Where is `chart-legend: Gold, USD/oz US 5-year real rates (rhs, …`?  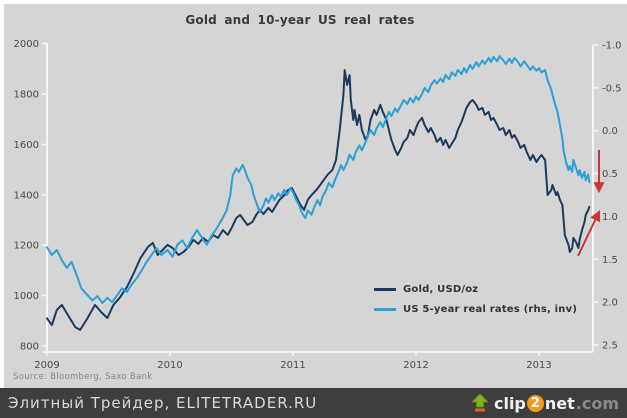 chart-legend: Gold, USD/oz US 5-year real rates (rhs, … is located at coordinates (475, 299).